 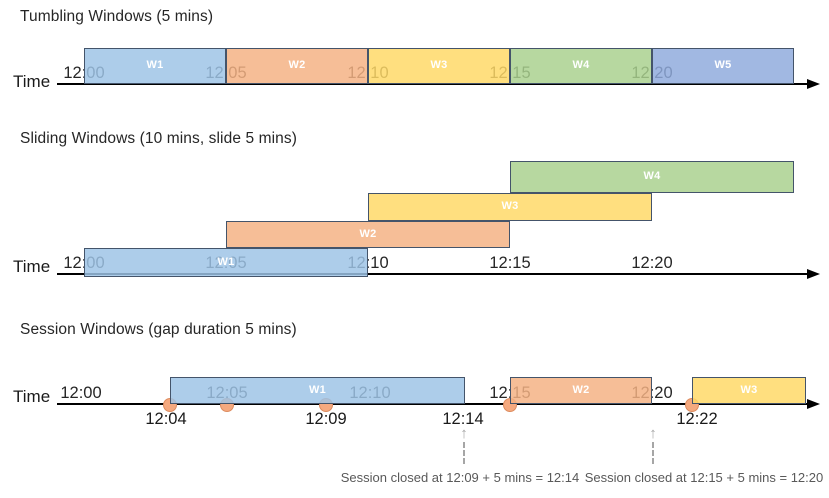 I want to click on tumbling-window-label-w2: W2, so click(x=297, y=65).